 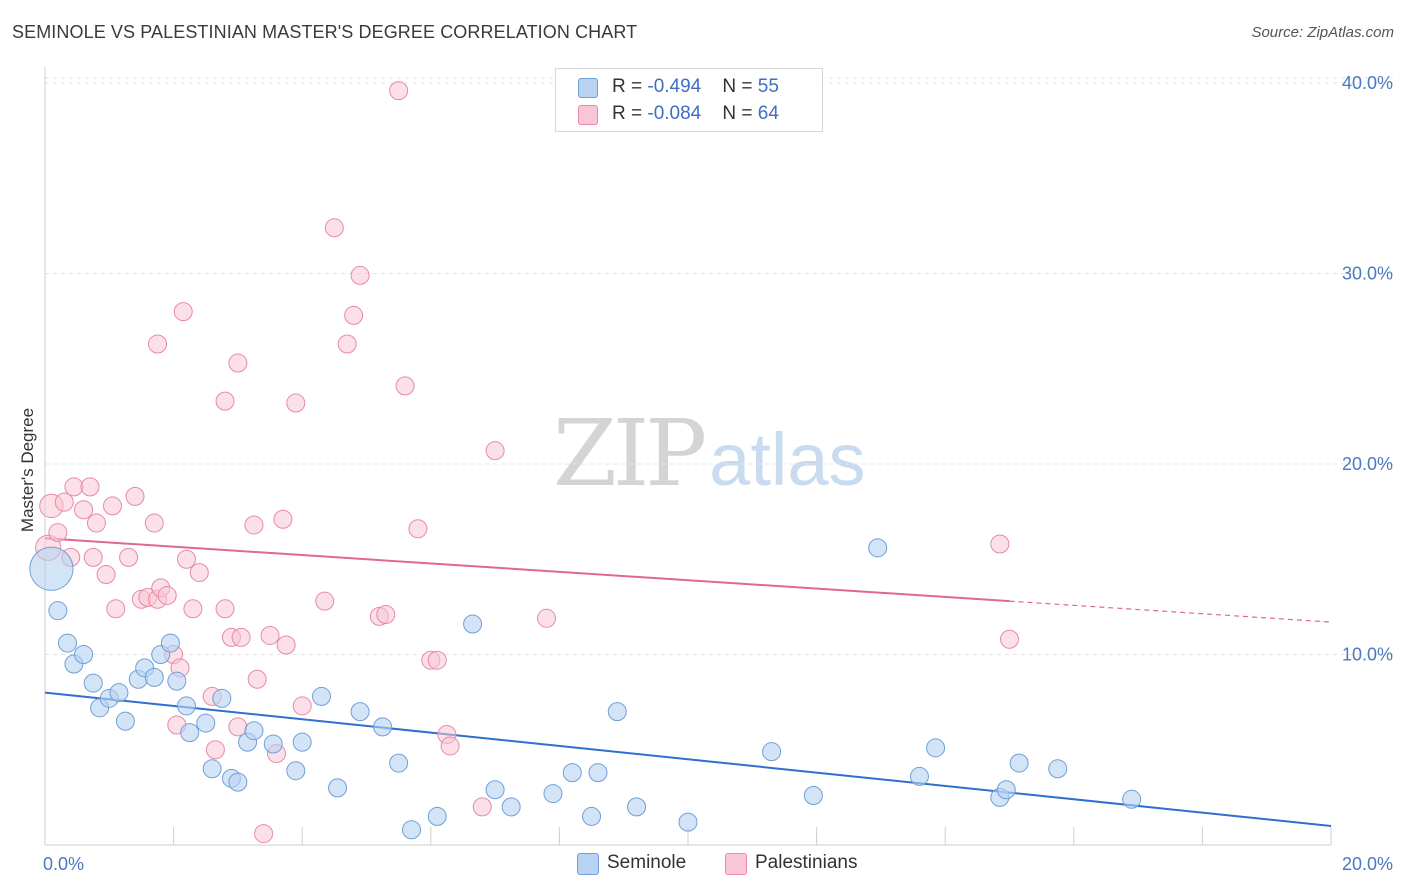 I want to click on legend-n-value: 64, so click(x=768, y=113).